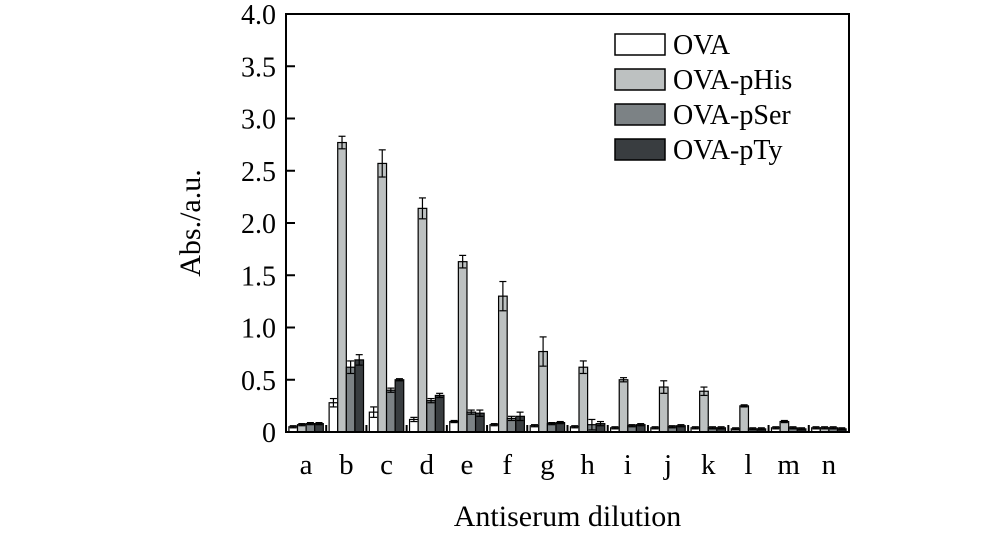  I want to click on y-tick-label: 4.0, so click(258, 15).